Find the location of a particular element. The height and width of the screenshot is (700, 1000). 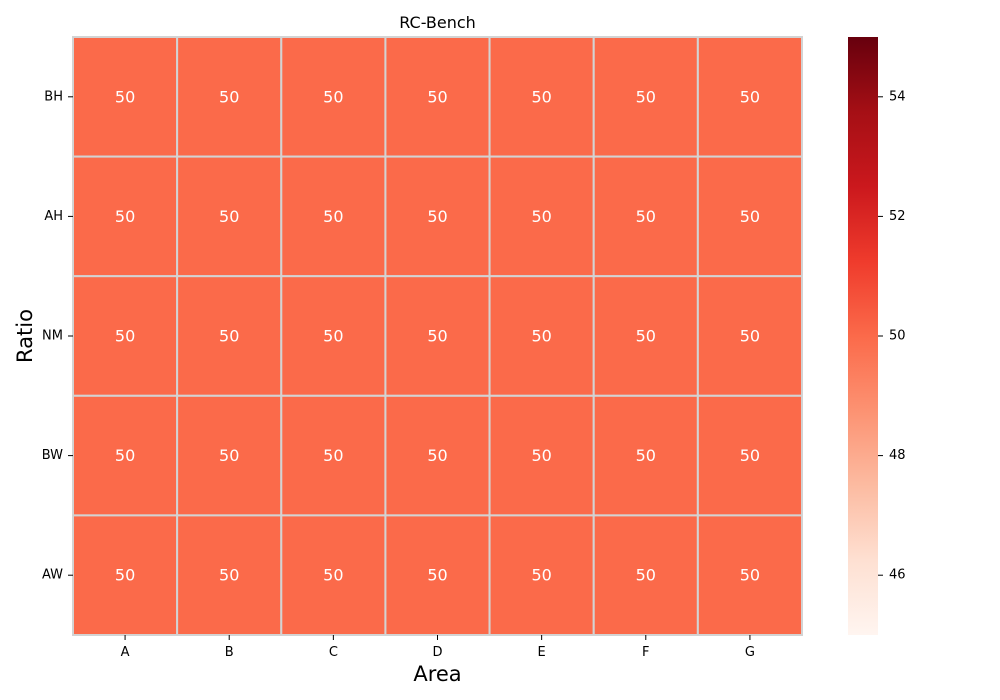

y-tick-label: BW is located at coordinates (52, 455).